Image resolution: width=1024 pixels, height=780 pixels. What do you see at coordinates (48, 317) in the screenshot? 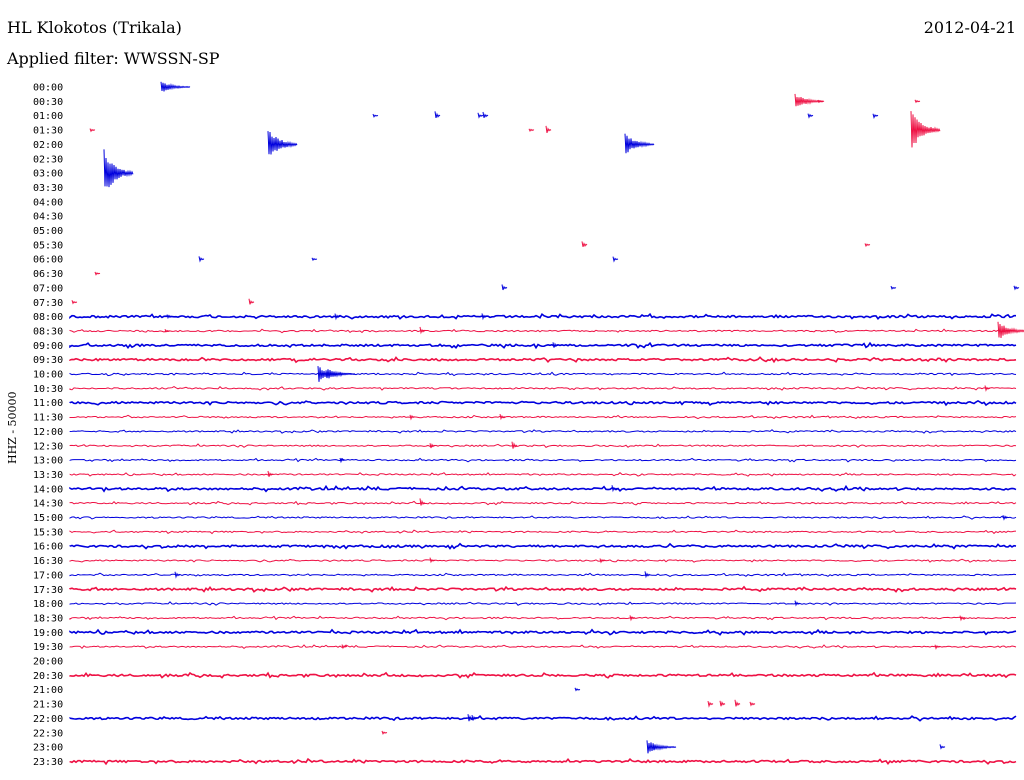
I see `time-label: 08:00` at bounding box center [48, 317].